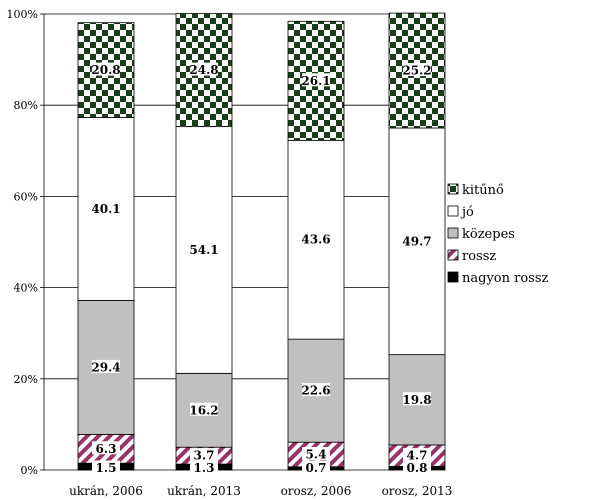 The image size is (589, 500). I want to click on x-category-label: orosz, 2013, so click(417, 491).